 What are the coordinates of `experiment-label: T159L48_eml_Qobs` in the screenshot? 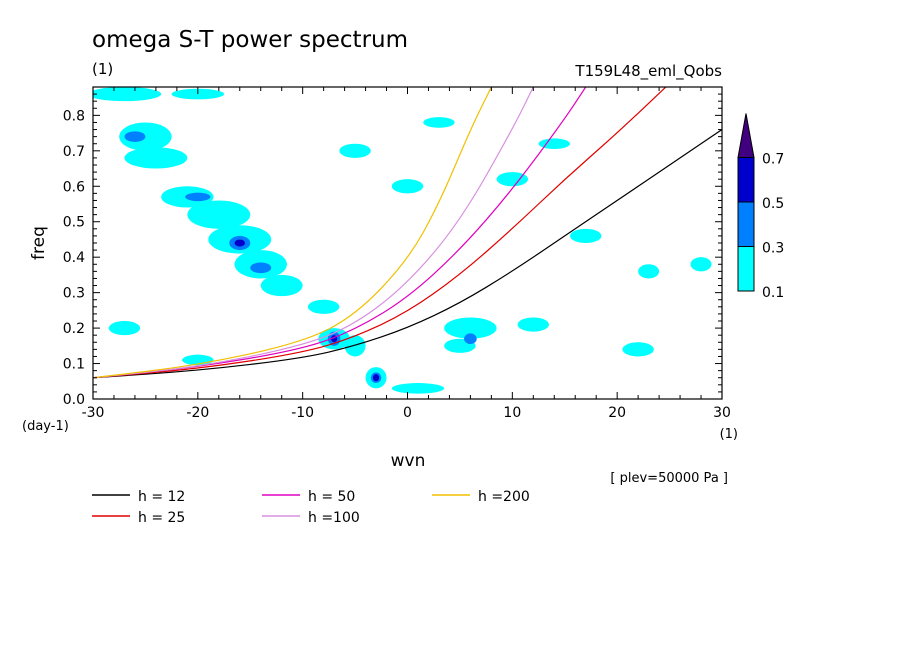 It's located at (648, 71).